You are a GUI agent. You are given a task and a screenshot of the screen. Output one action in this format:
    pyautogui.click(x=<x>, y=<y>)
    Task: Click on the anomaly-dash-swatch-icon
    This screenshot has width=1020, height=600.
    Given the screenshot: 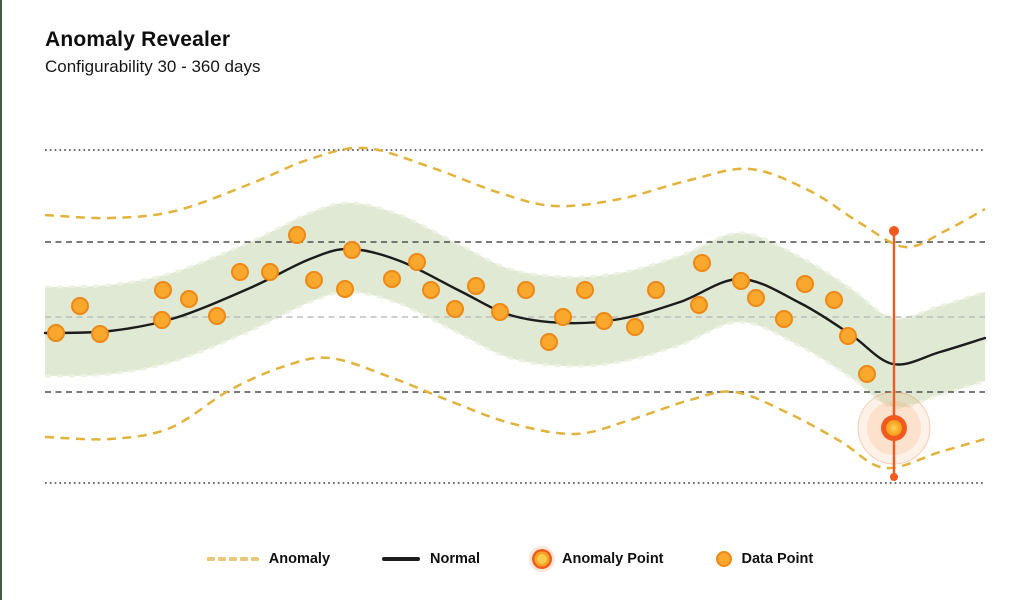 What is the action you would take?
    pyautogui.click(x=232, y=559)
    